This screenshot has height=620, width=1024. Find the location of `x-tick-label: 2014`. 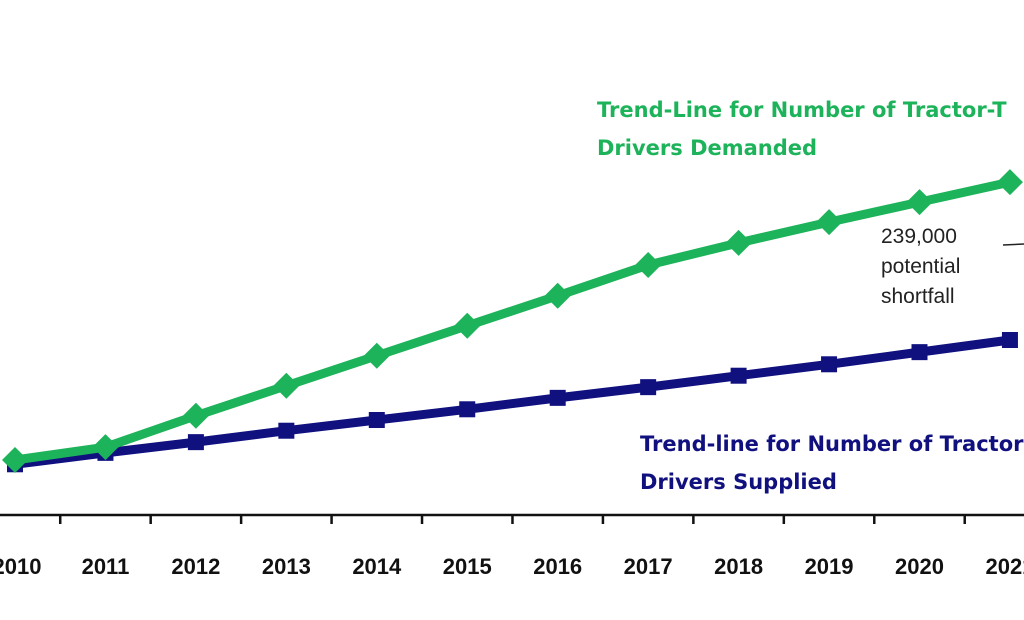

x-tick-label: 2014 is located at coordinates (377, 566).